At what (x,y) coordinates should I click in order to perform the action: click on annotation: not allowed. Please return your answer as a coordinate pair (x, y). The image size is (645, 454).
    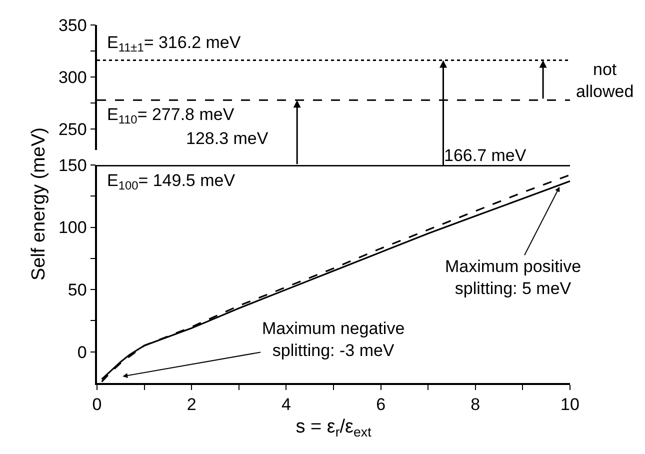
    Looking at the image, I should click on (605, 81).